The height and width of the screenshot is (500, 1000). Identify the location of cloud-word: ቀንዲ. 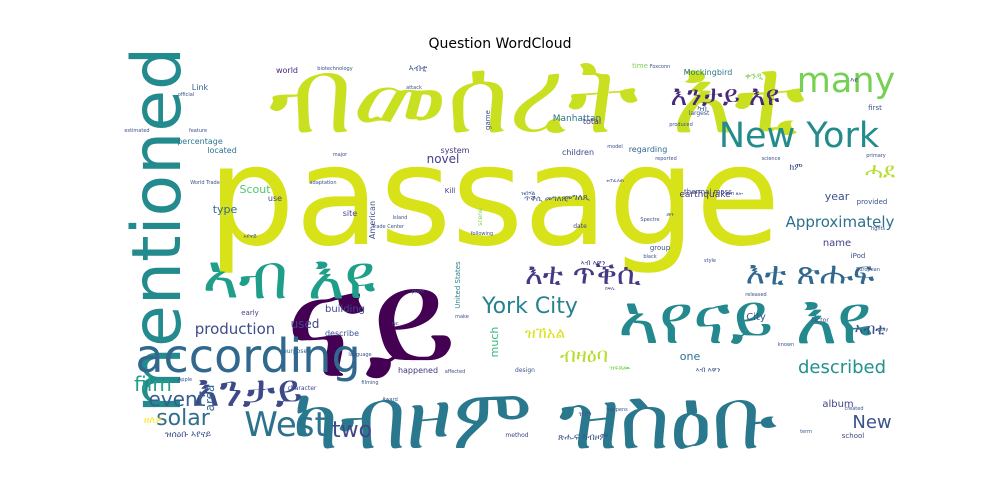
(754, 77).